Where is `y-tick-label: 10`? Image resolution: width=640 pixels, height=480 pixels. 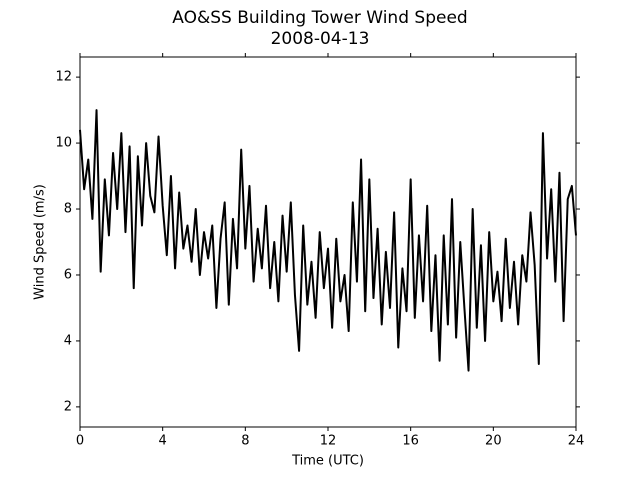 y-tick-label: 10 is located at coordinates (63, 143).